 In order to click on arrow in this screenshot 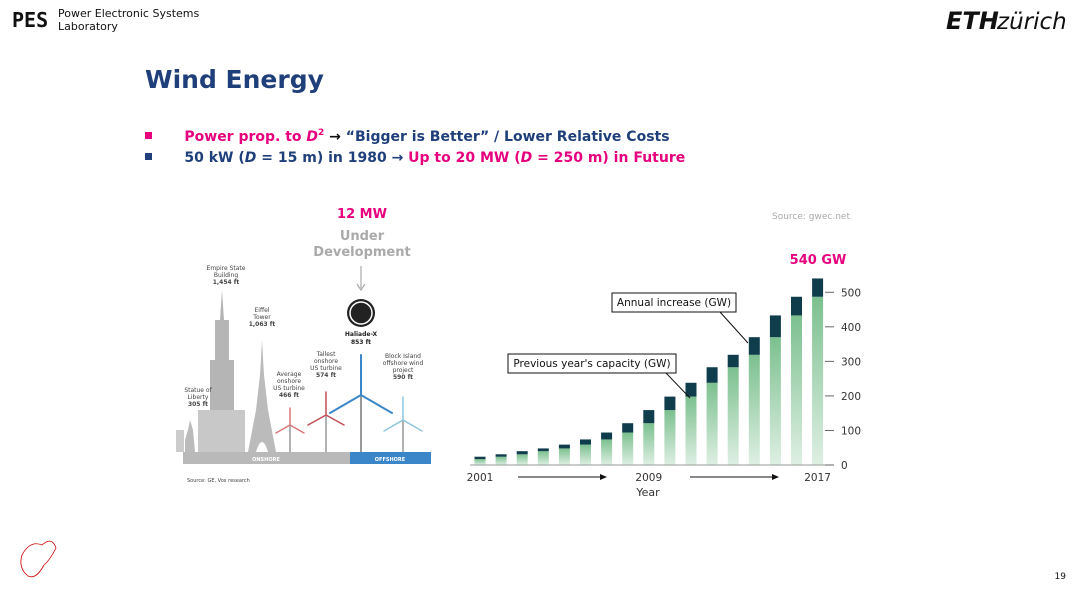, I will do `click(361, 287)`.